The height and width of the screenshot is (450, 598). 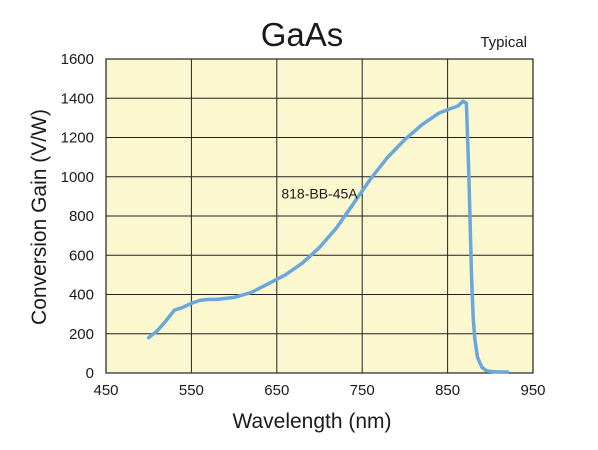 I want to click on y-tick-label: 800, so click(x=81, y=216).